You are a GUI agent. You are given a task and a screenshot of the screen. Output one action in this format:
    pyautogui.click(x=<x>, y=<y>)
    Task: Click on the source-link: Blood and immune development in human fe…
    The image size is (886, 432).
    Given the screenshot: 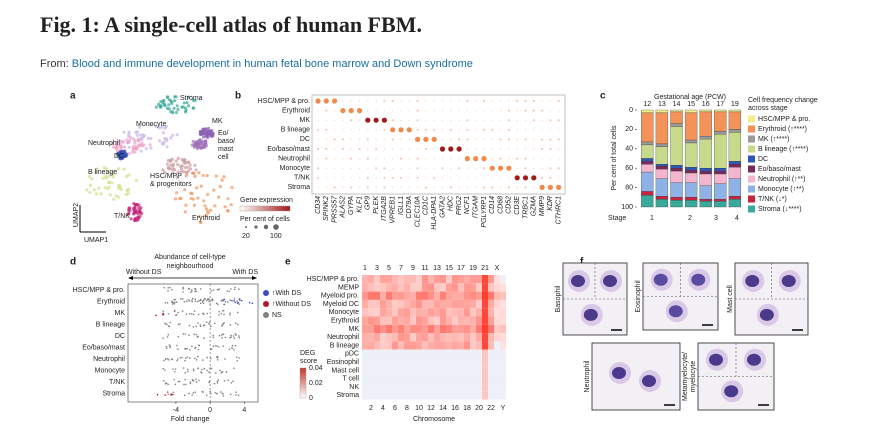 What is the action you would take?
    pyautogui.click(x=272, y=64)
    